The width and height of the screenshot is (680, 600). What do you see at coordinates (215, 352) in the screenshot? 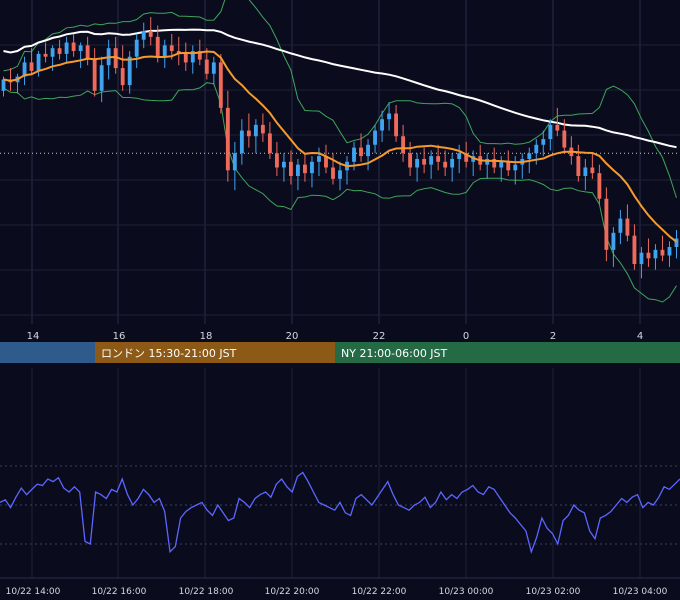
I see `session-band-london` at bounding box center [215, 352].